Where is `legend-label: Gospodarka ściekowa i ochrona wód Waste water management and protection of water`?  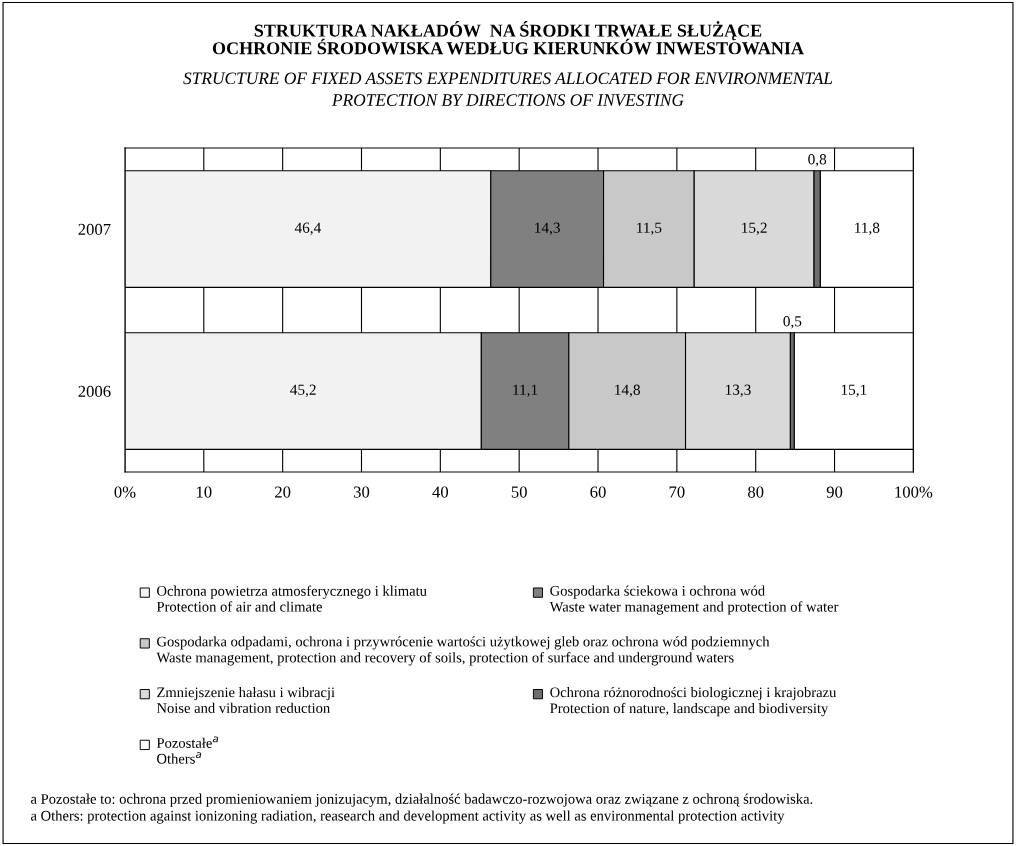
legend-label: Gospodarka ściekowa i ochrona wód Waste water management and protection of water is located at coordinates (694, 600).